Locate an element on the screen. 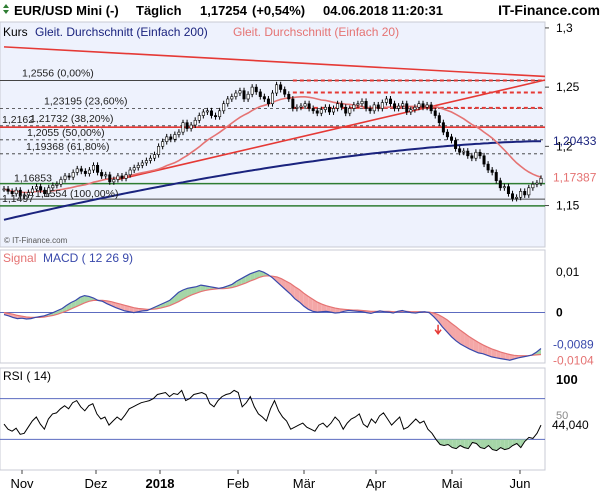 The image size is (605, 499). macd-y-label: 0 is located at coordinates (559, 313).